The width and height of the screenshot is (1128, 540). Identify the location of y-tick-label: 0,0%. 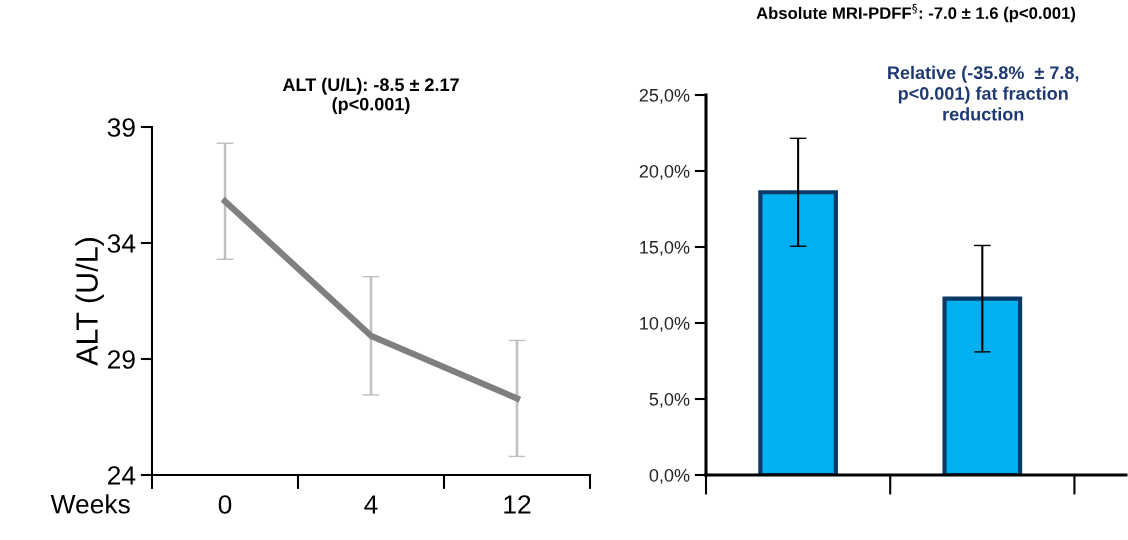
(669, 476).